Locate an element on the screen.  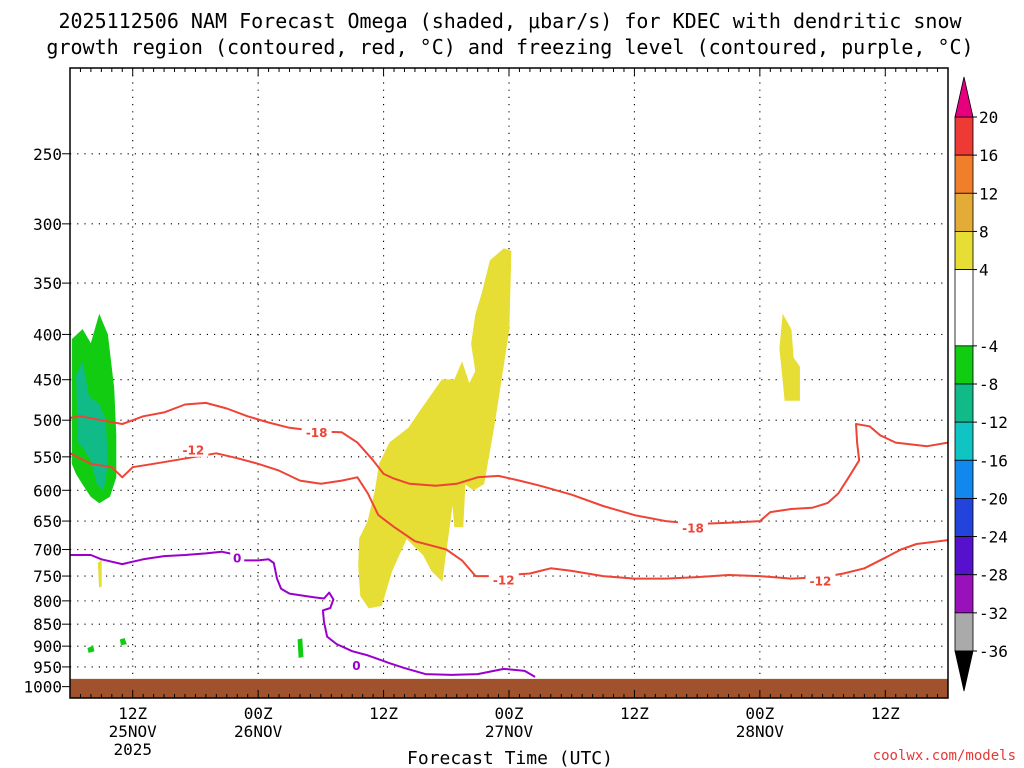
contour-label-dgz-minus-12-0: -12 is located at coordinates (193, 450).